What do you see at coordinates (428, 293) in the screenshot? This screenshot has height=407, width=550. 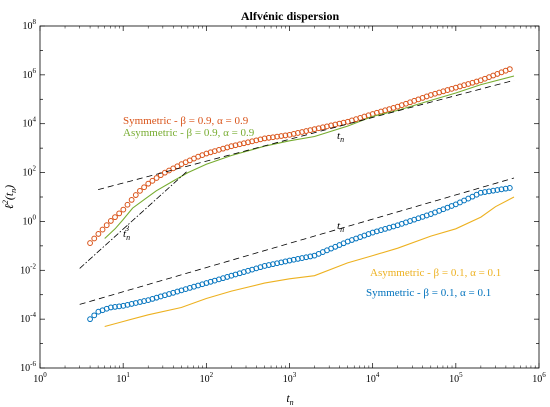 I see `label-symmetric-low: Symmetric - β = 0.1, α = 0.1` at bounding box center [428, 293].